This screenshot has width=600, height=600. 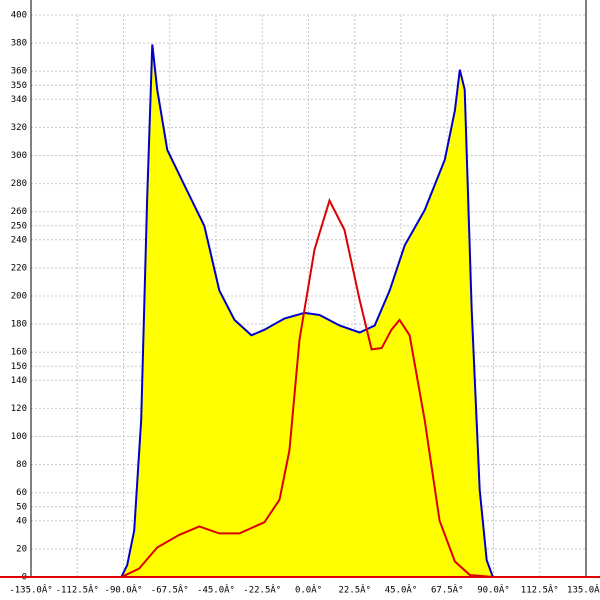 I want to click on y-tick-label: 180, so click(x=19, y=325).